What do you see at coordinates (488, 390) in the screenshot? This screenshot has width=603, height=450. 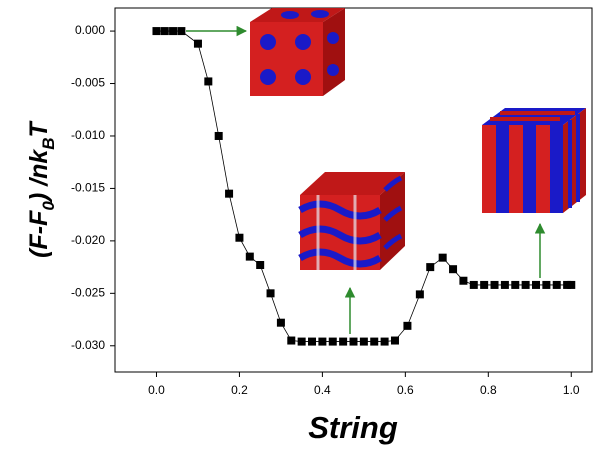 I see `x-tick-label: 0.8` at bounding box center [488, 390].